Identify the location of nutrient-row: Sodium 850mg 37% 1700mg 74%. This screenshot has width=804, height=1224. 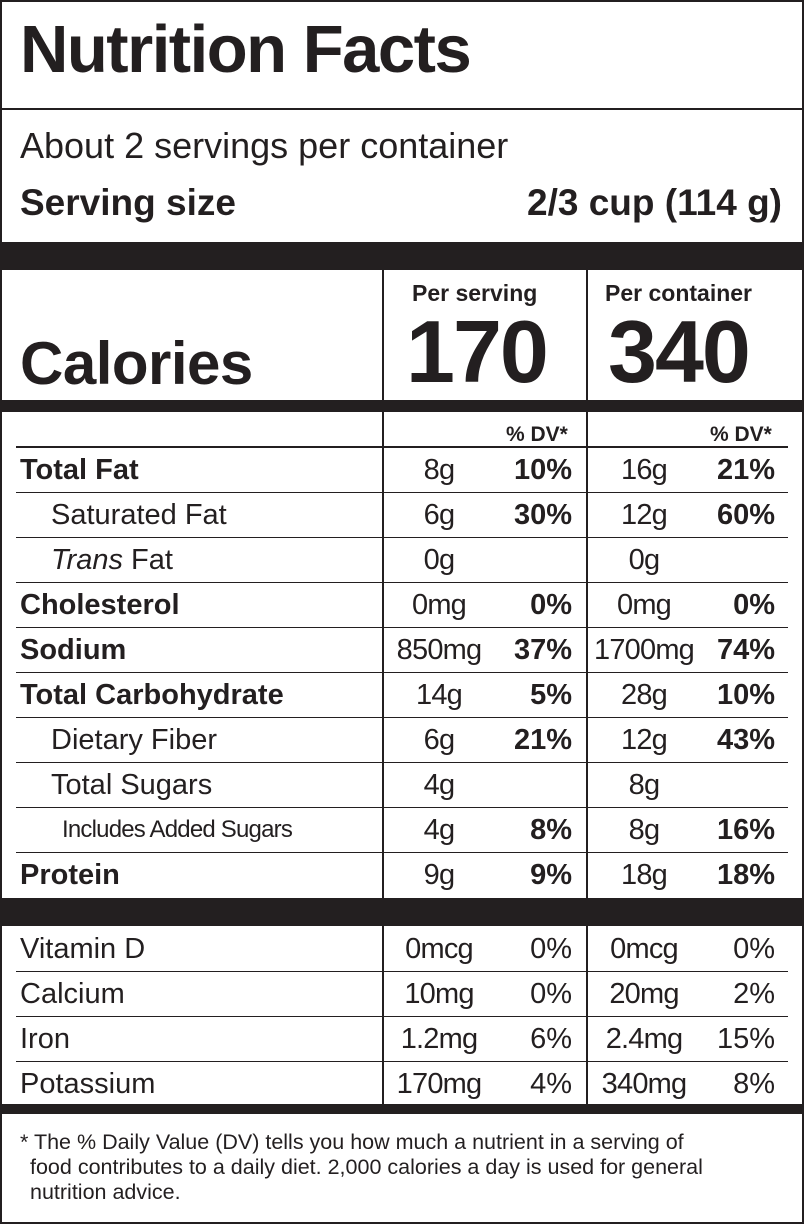
(402, 650).